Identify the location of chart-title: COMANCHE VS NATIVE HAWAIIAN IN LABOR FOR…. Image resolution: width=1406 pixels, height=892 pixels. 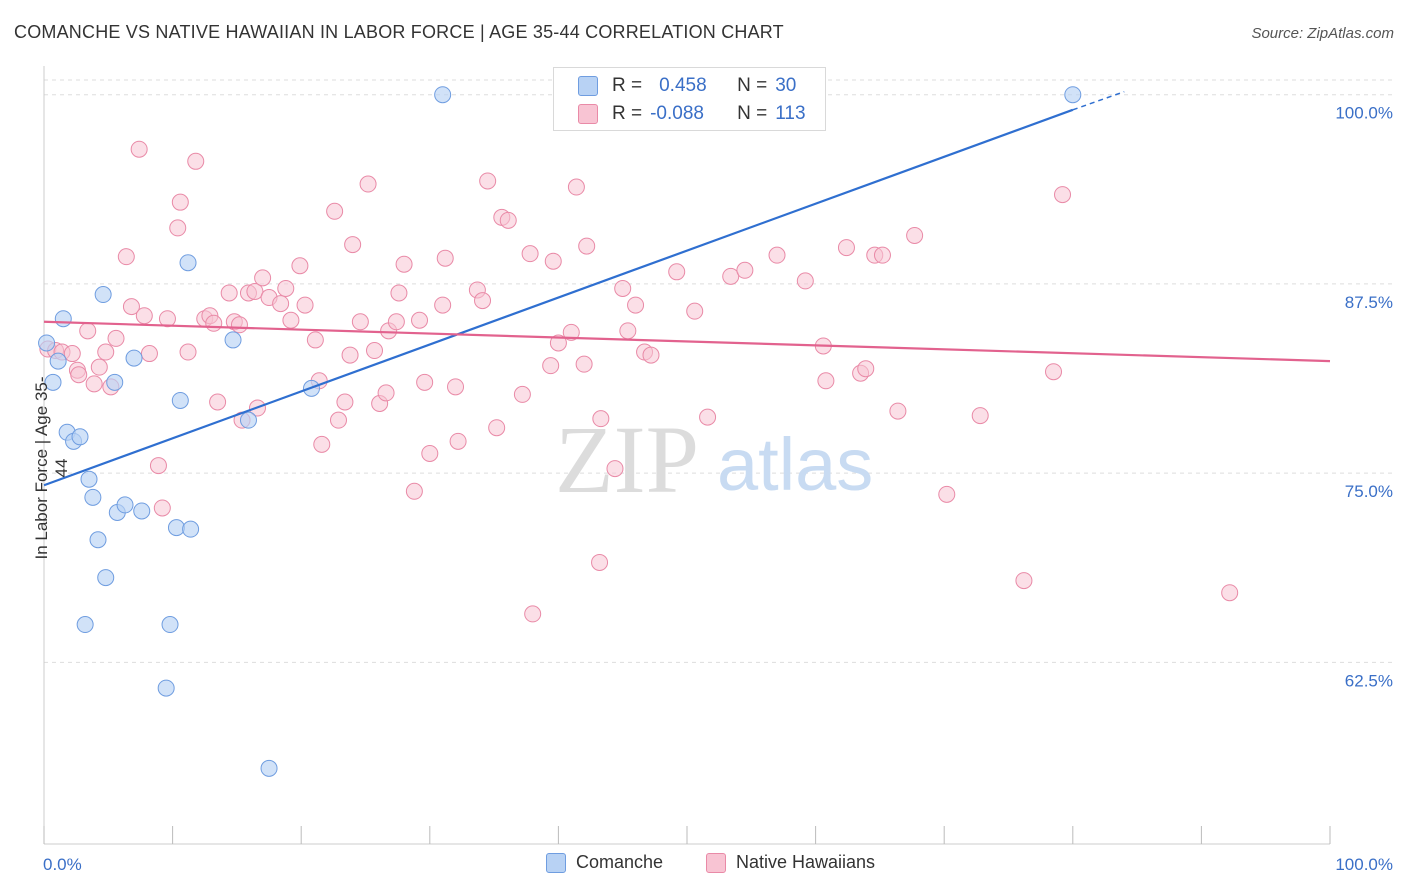
(399, 32).